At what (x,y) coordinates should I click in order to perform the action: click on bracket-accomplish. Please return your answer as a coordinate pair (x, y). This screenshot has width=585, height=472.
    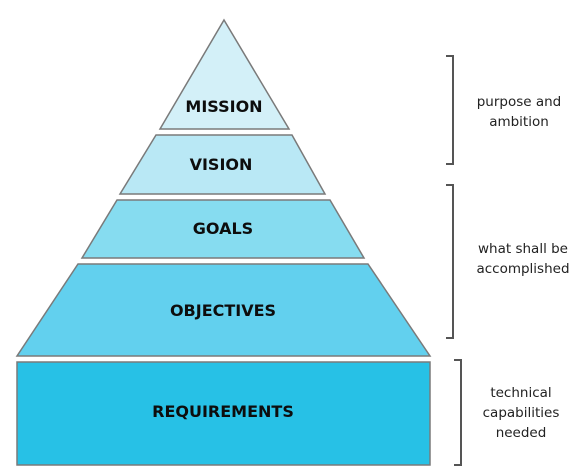
    Looking at the image, I should click on (450, 261).